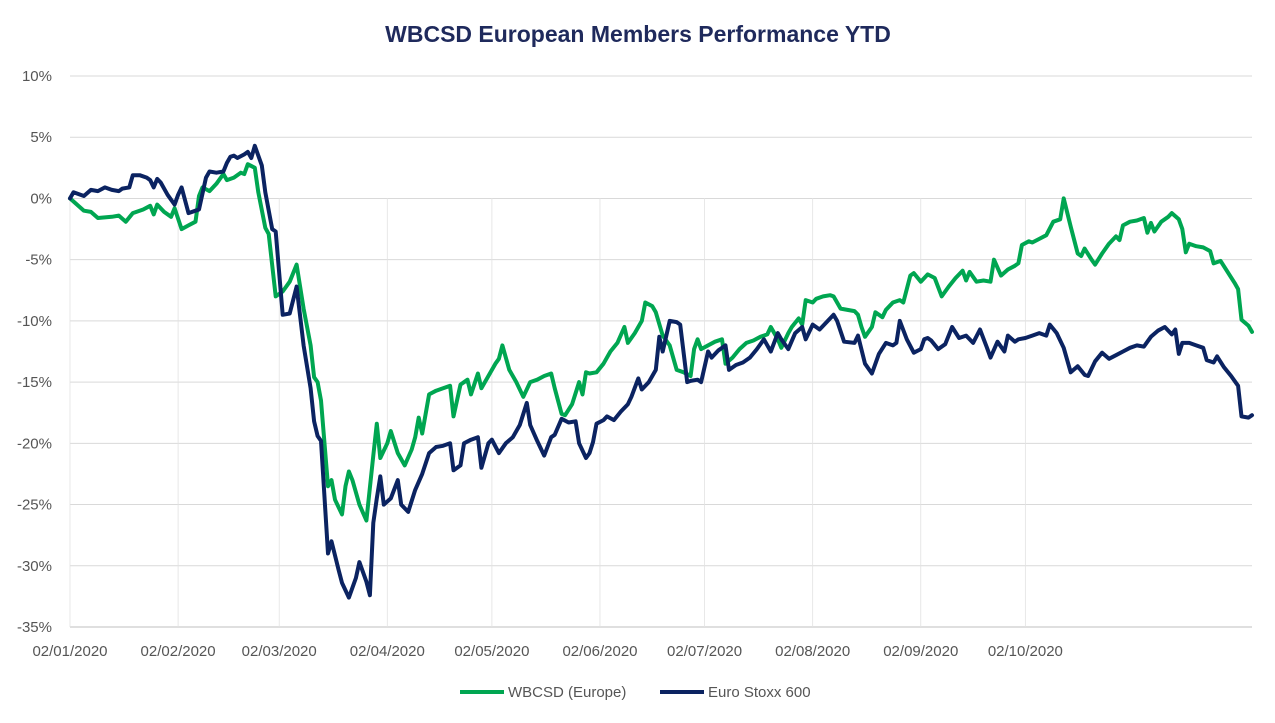 This screenshot has width=1275, height=723. I want to click on y-tick-label: -35%, so click(34, 627).